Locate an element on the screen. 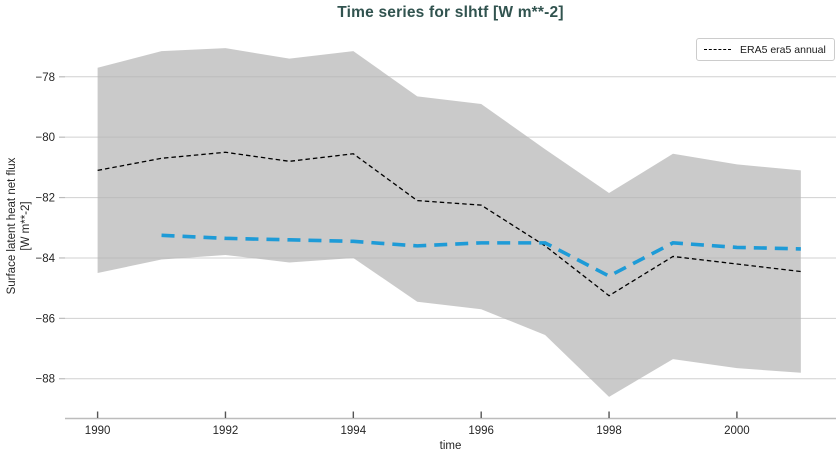  y-tick-label-88: −88 is located at coordinates (45, 380).